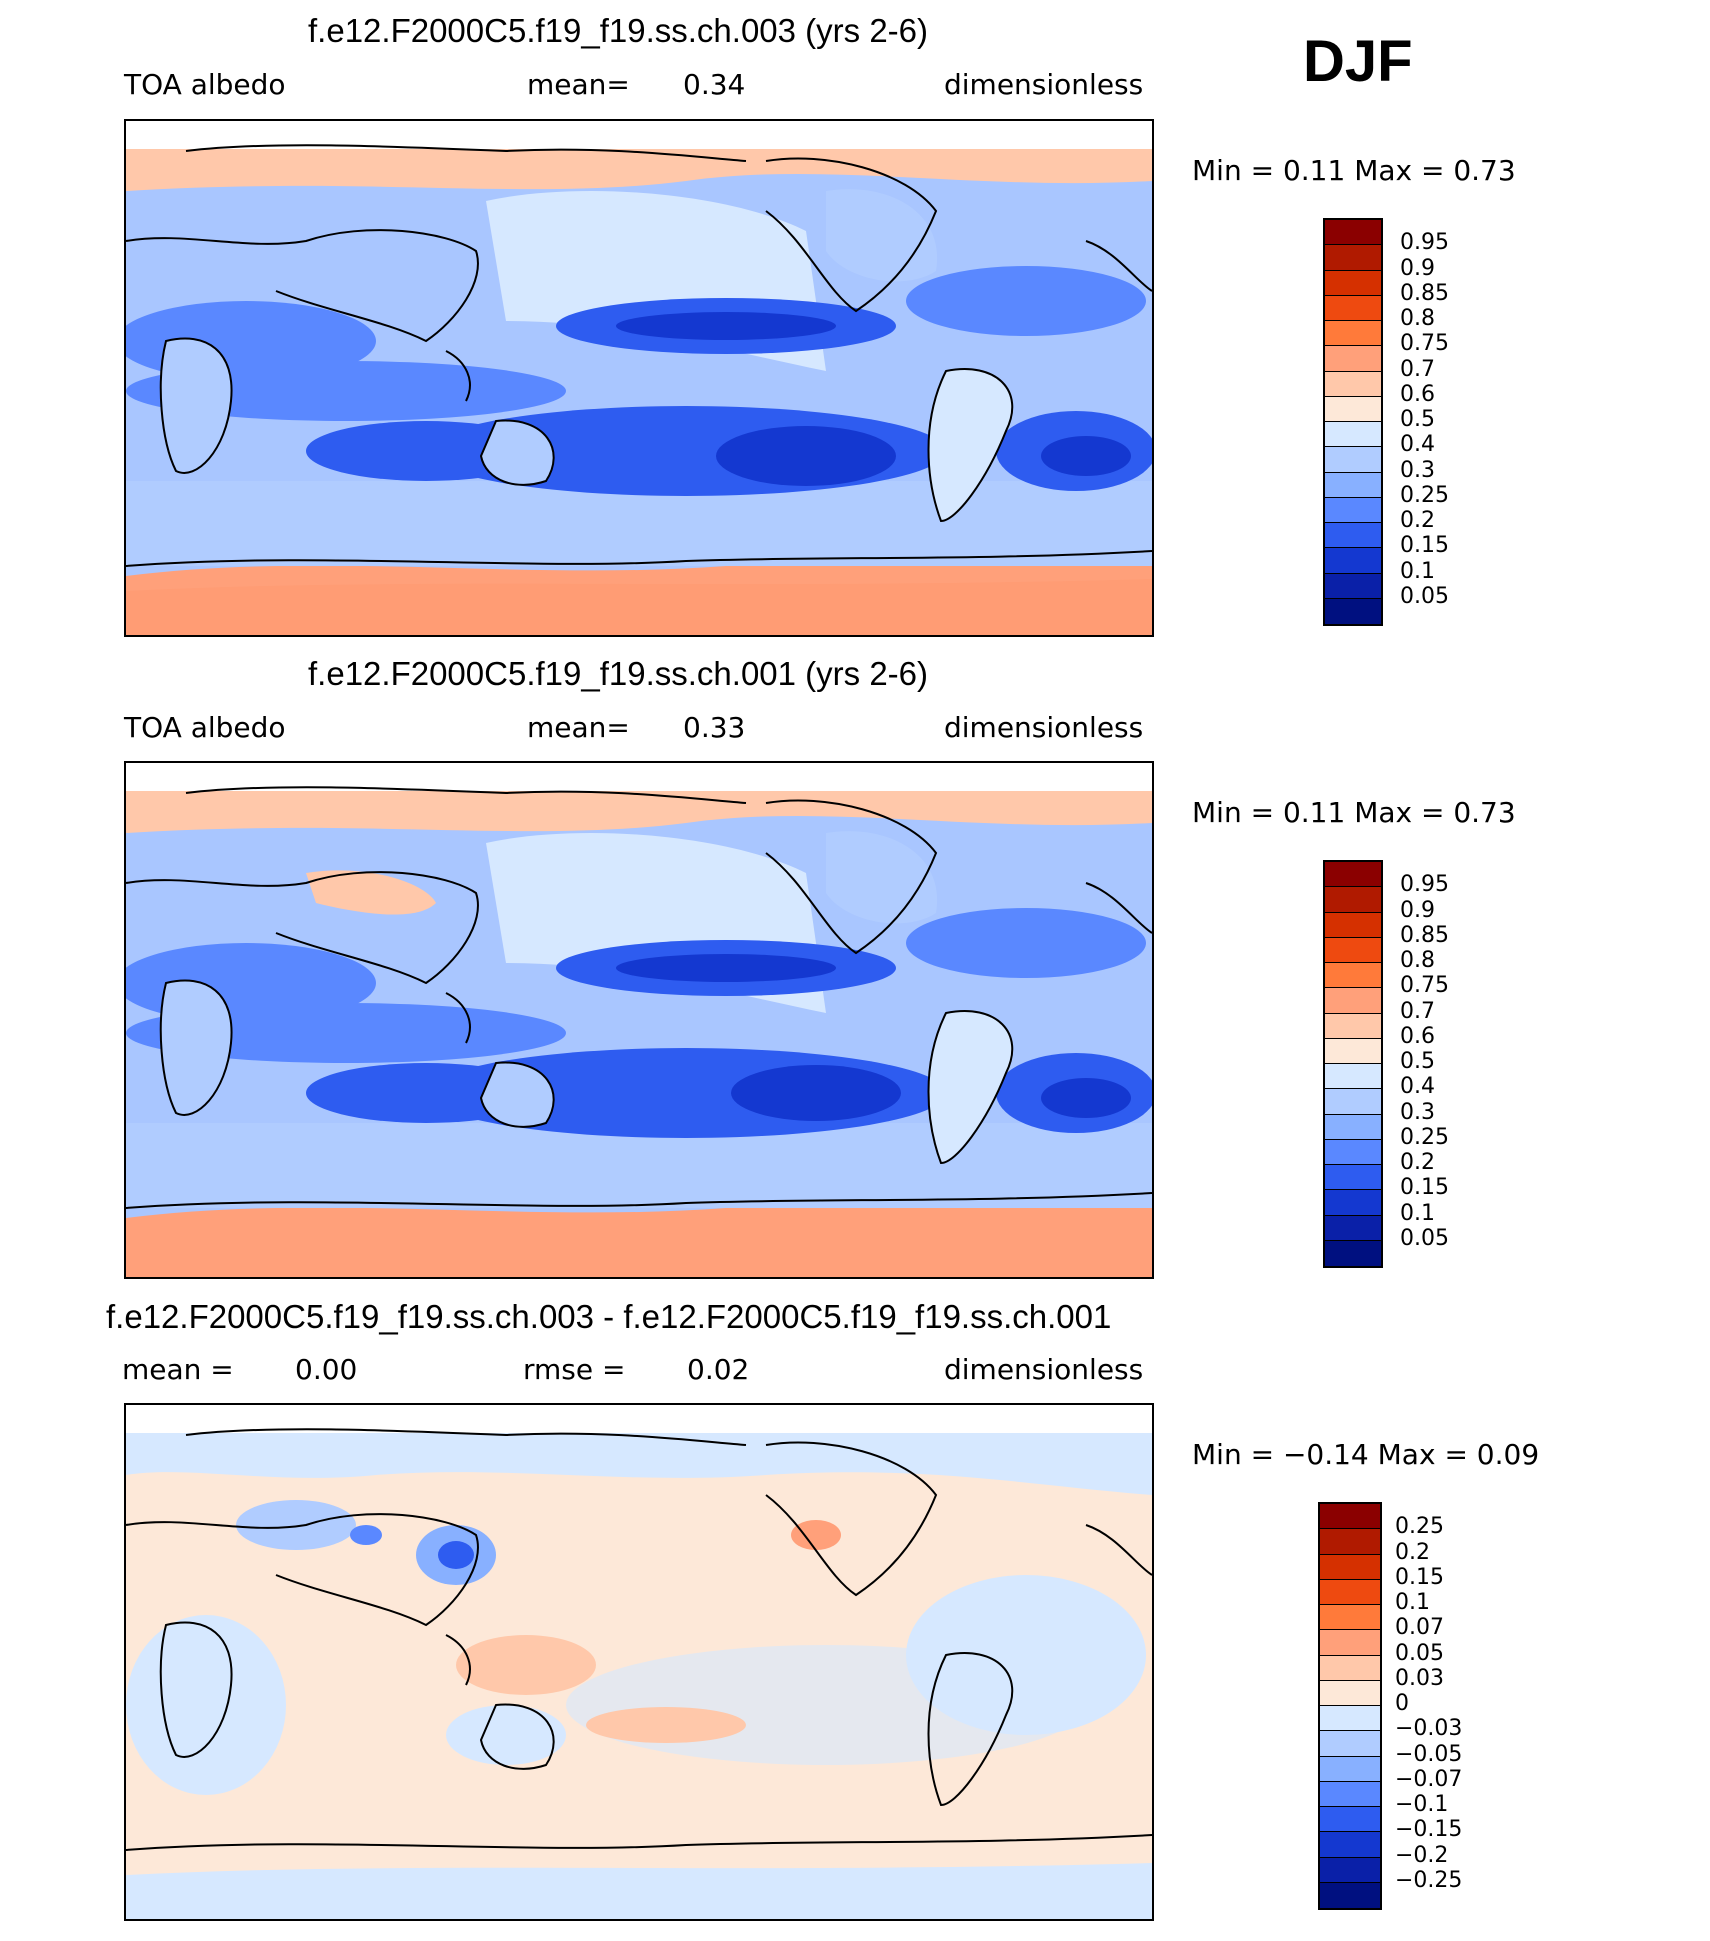 This screenshot has width=1710, height=1941. What do you see at coordinates (574, 1369) in the screenshot?
I see `panel3-rmse-label: rmse =` at bounding box center [574, 1369].